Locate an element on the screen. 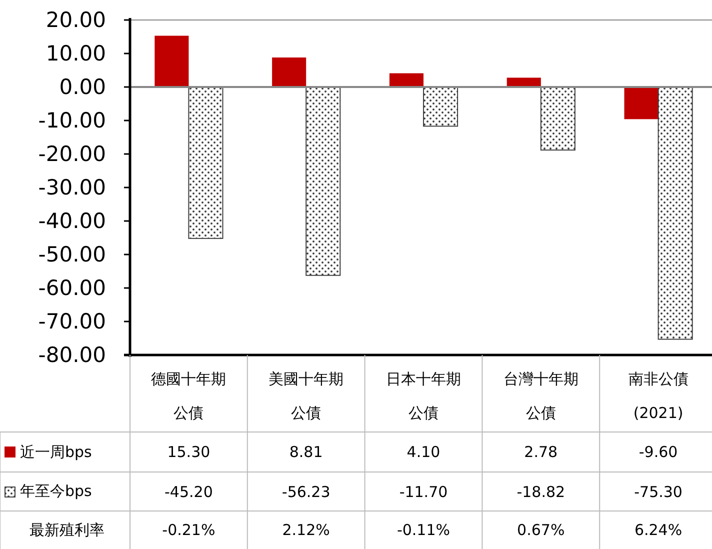  text: 0.67% is located at coordinates (541, 530).